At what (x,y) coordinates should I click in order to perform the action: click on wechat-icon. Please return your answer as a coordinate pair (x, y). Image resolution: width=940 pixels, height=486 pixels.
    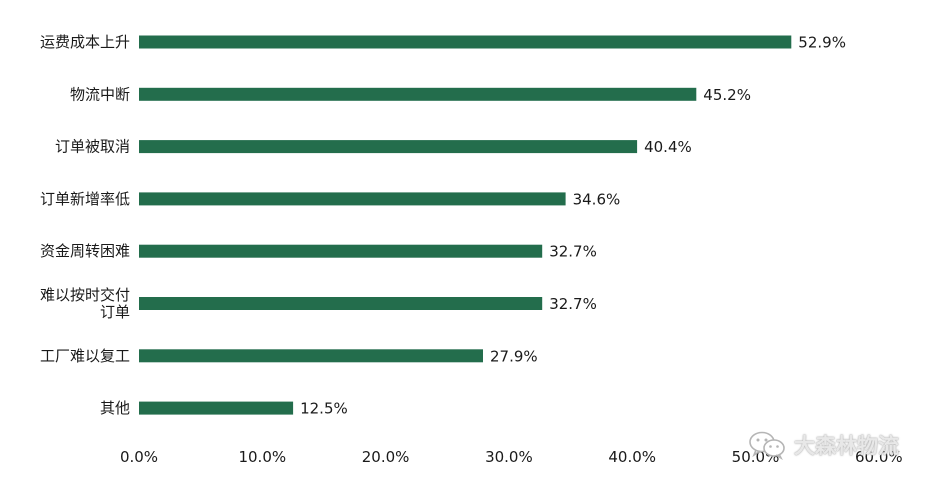
    Looking at the image, I should click on (767, 445).